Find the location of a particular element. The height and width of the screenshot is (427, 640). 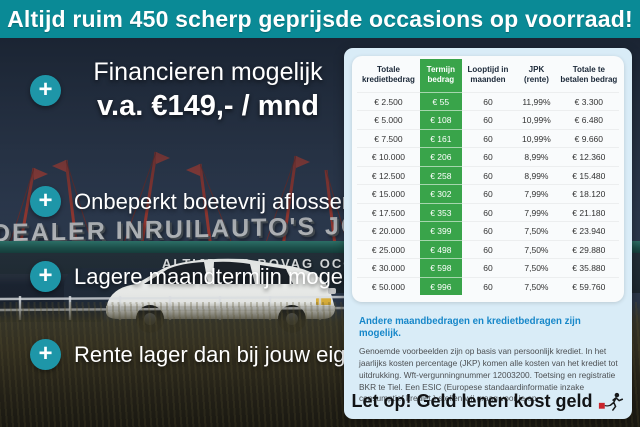

credit-warning: Let op! Geld lenen kost geld is located at coordinates (488, 401).